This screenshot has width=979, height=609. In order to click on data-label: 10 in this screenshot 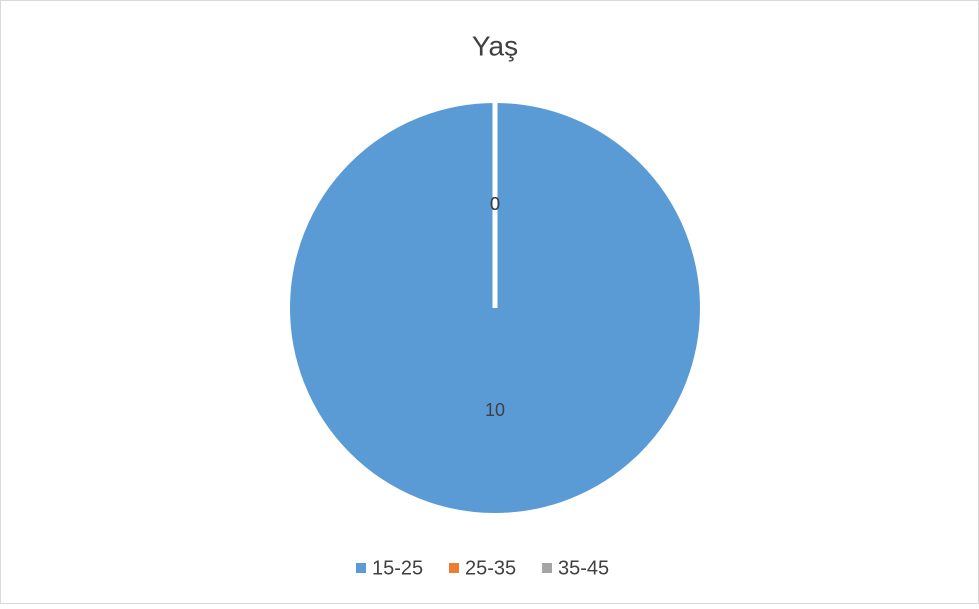, I will do `click(495, 410)`.